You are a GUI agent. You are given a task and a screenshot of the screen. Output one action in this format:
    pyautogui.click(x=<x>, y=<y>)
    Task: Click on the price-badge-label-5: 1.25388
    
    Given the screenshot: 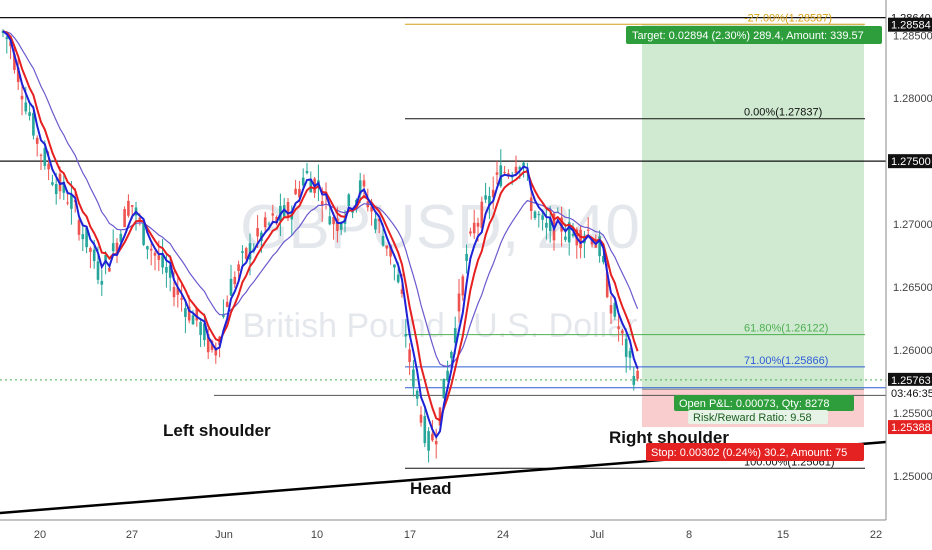 What is the action you would take?
    pyautogui.click(x=911, y=428)
    